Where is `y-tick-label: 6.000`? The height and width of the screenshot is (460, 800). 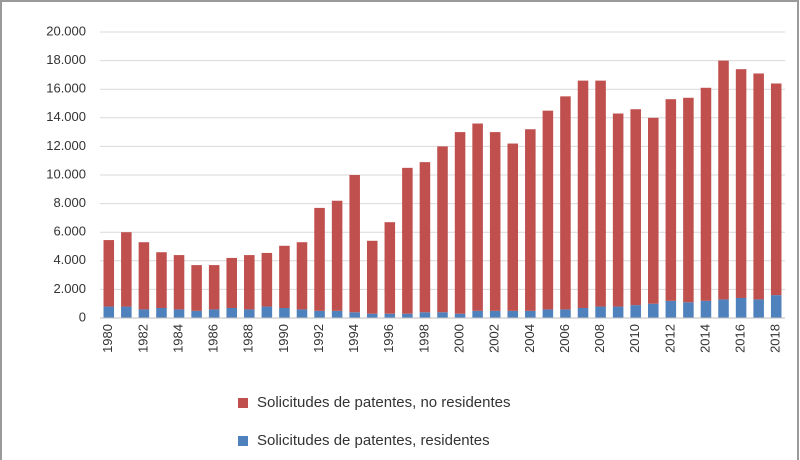 y-tick-label: 6.000 is located at coordinates (69, 231).